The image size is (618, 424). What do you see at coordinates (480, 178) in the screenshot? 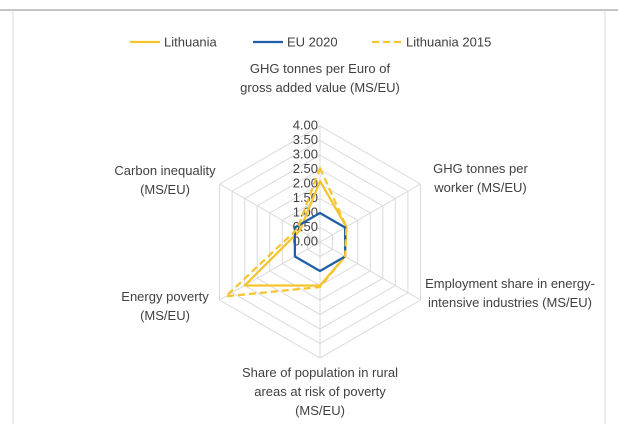
I see `axis-label: GHG tonnes per worker (MS/EU)` at bounding box center [480, 178].